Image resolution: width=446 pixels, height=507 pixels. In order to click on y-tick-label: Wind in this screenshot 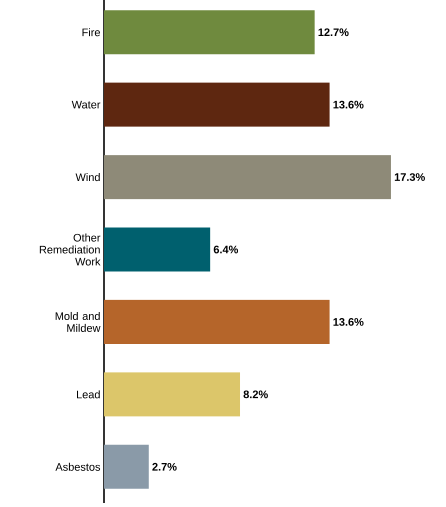, I will do `click(88, 177)`.